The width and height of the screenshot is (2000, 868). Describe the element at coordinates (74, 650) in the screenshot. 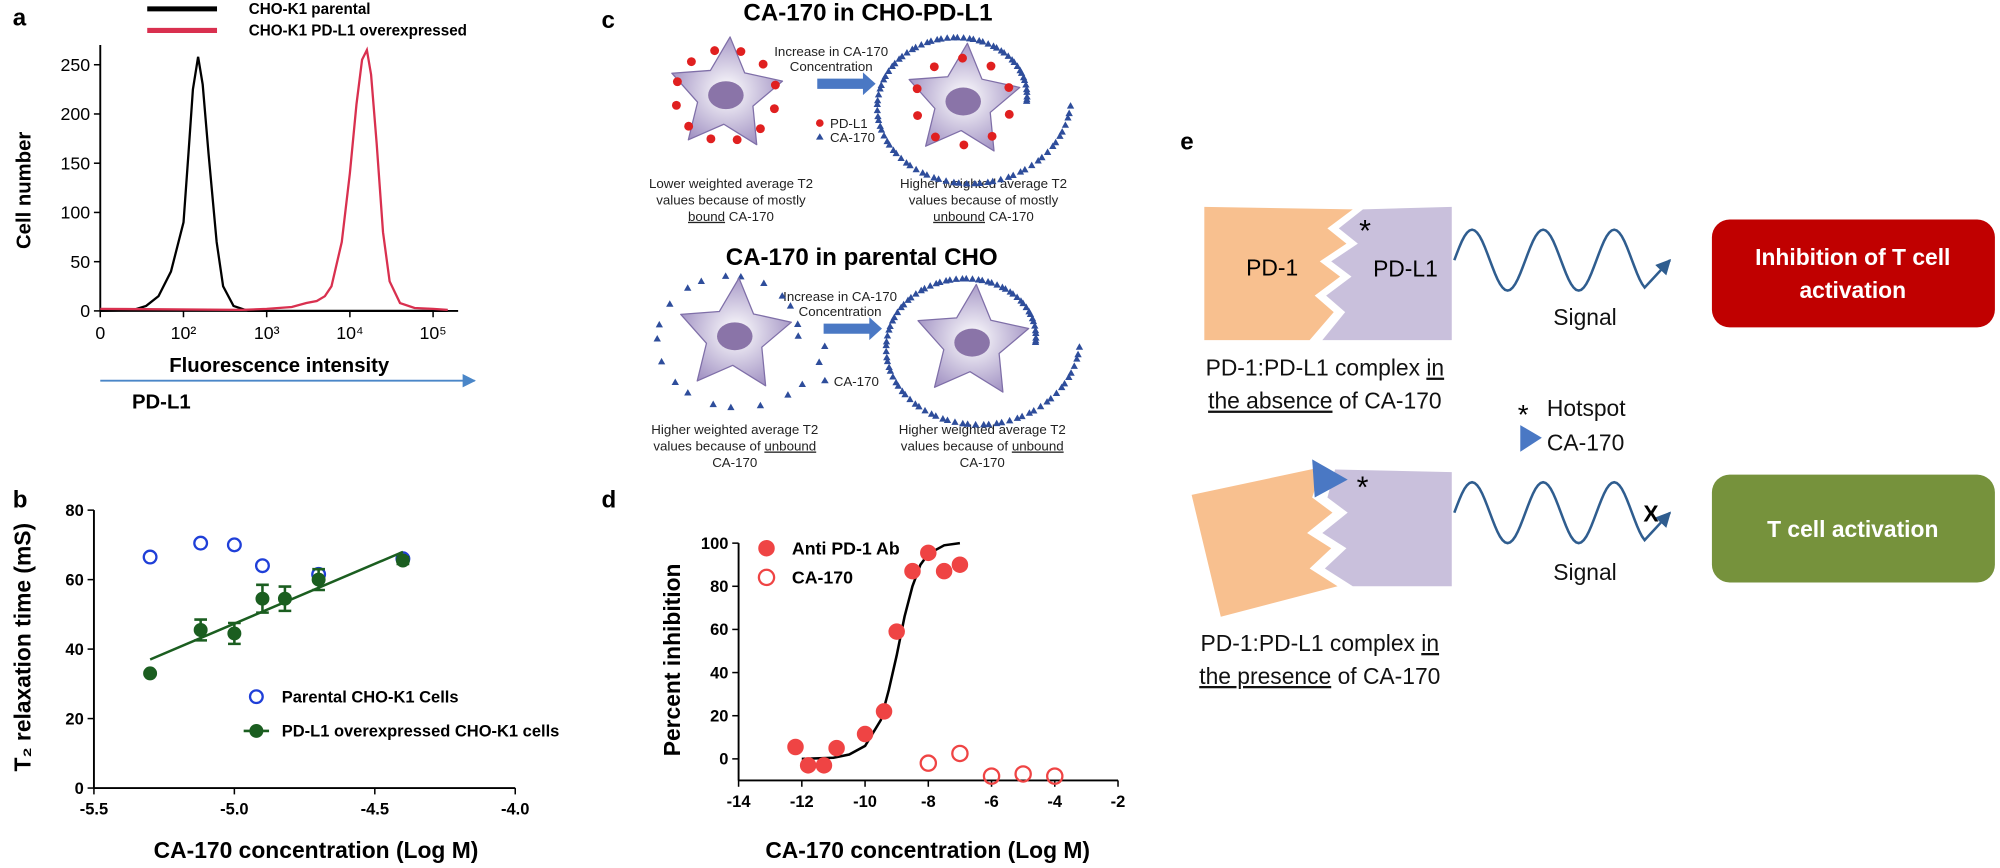

I see `y-tick-label: 40` at that location.